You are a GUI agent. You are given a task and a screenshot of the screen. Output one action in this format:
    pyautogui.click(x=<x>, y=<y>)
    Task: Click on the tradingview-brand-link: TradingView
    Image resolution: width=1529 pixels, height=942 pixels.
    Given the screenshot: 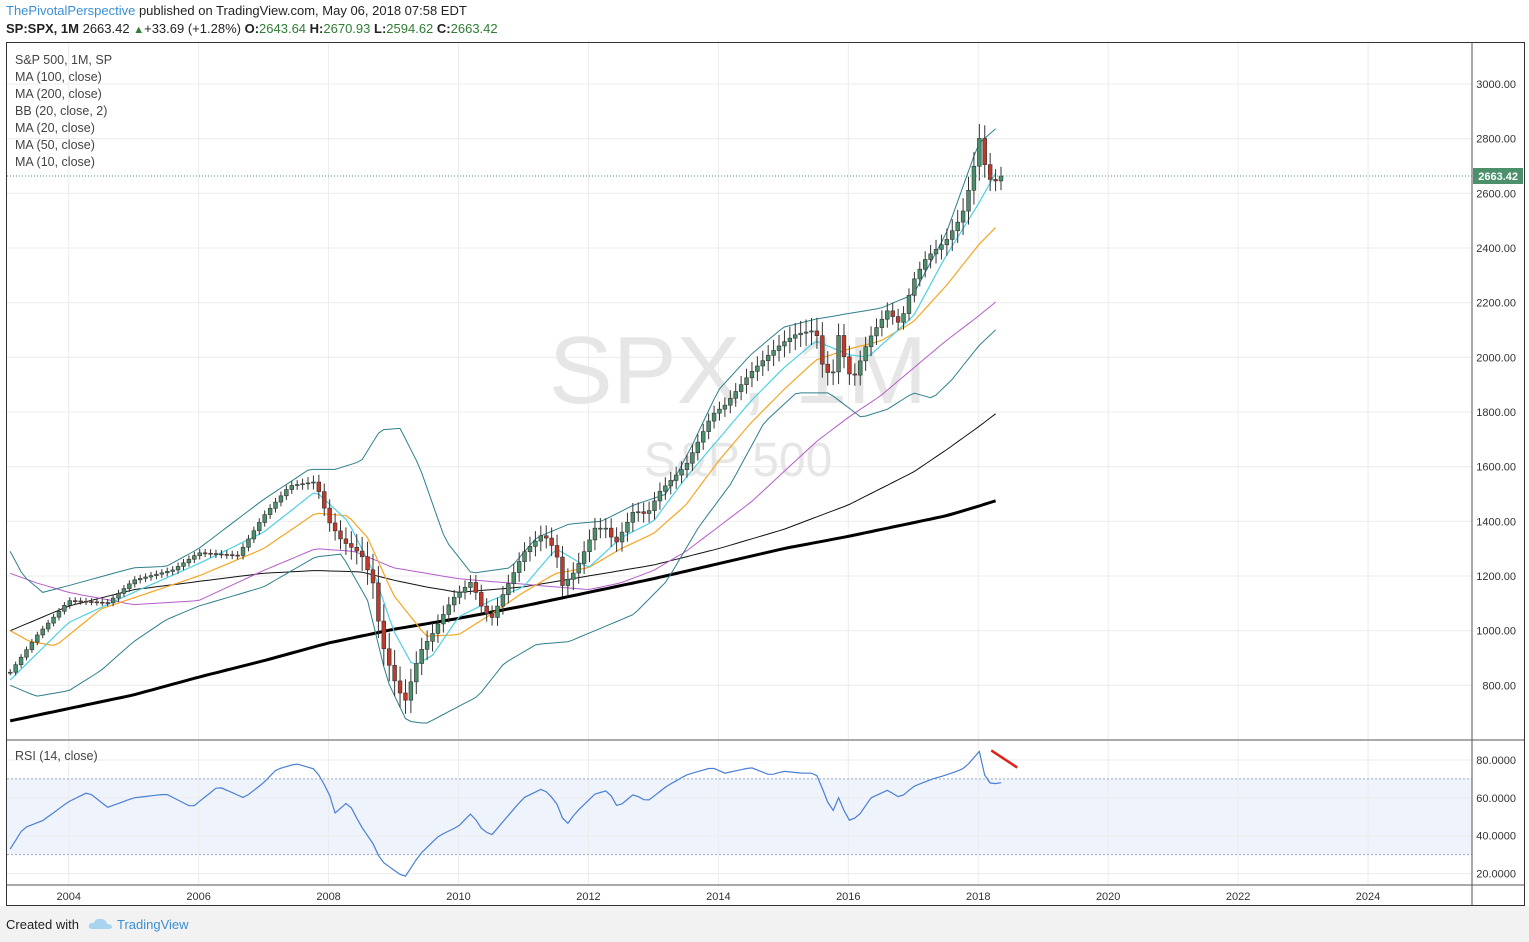 What is the action you would take?
    pyautogui.click(x=153, y=924)
    